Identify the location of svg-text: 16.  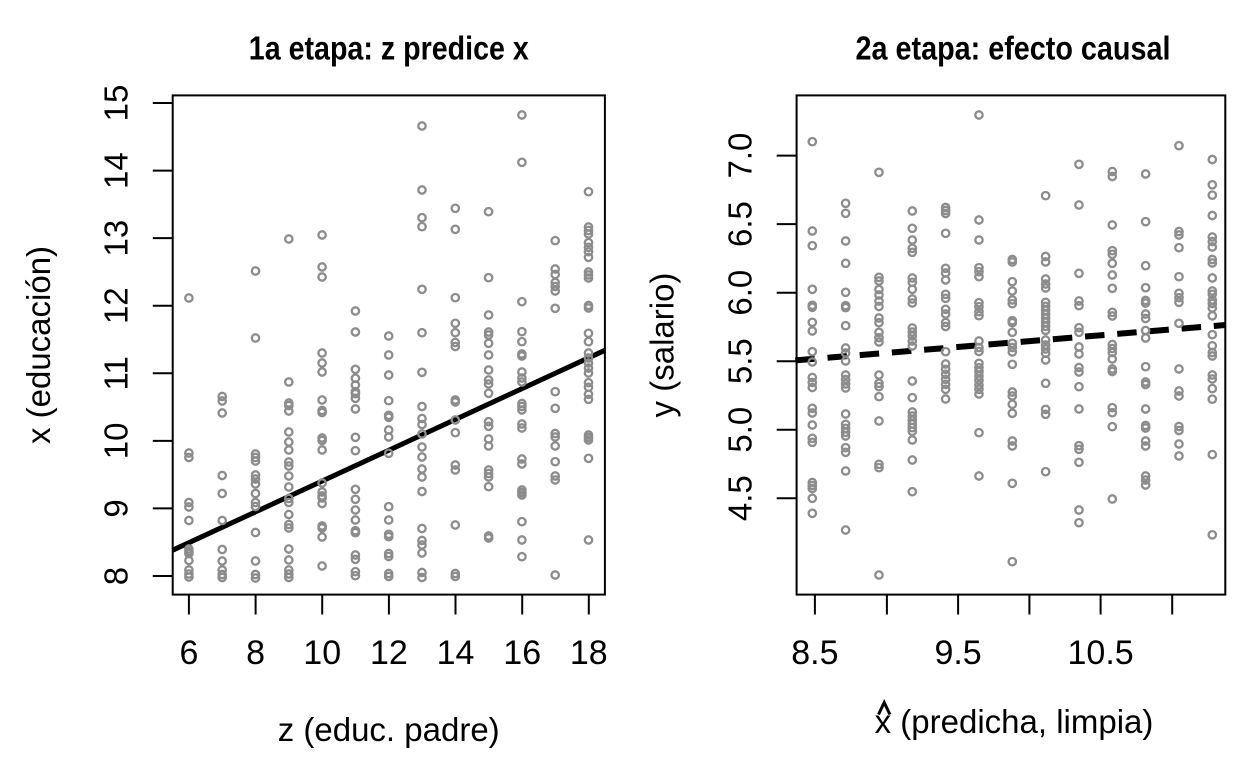
(522, 653).